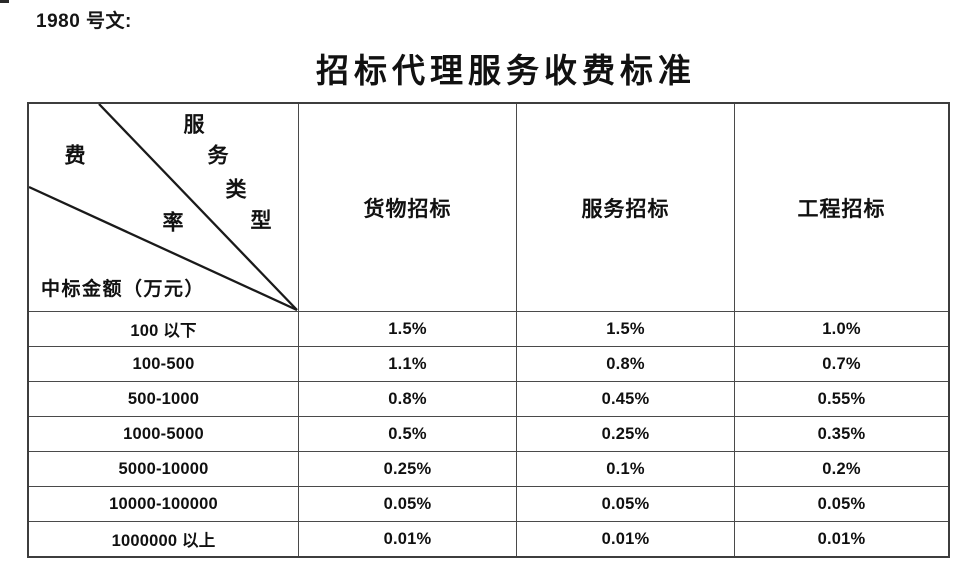 This screenshot has height=581, width=976. I want to click on corner-label-service-type-char: 务, so click(218, 155).